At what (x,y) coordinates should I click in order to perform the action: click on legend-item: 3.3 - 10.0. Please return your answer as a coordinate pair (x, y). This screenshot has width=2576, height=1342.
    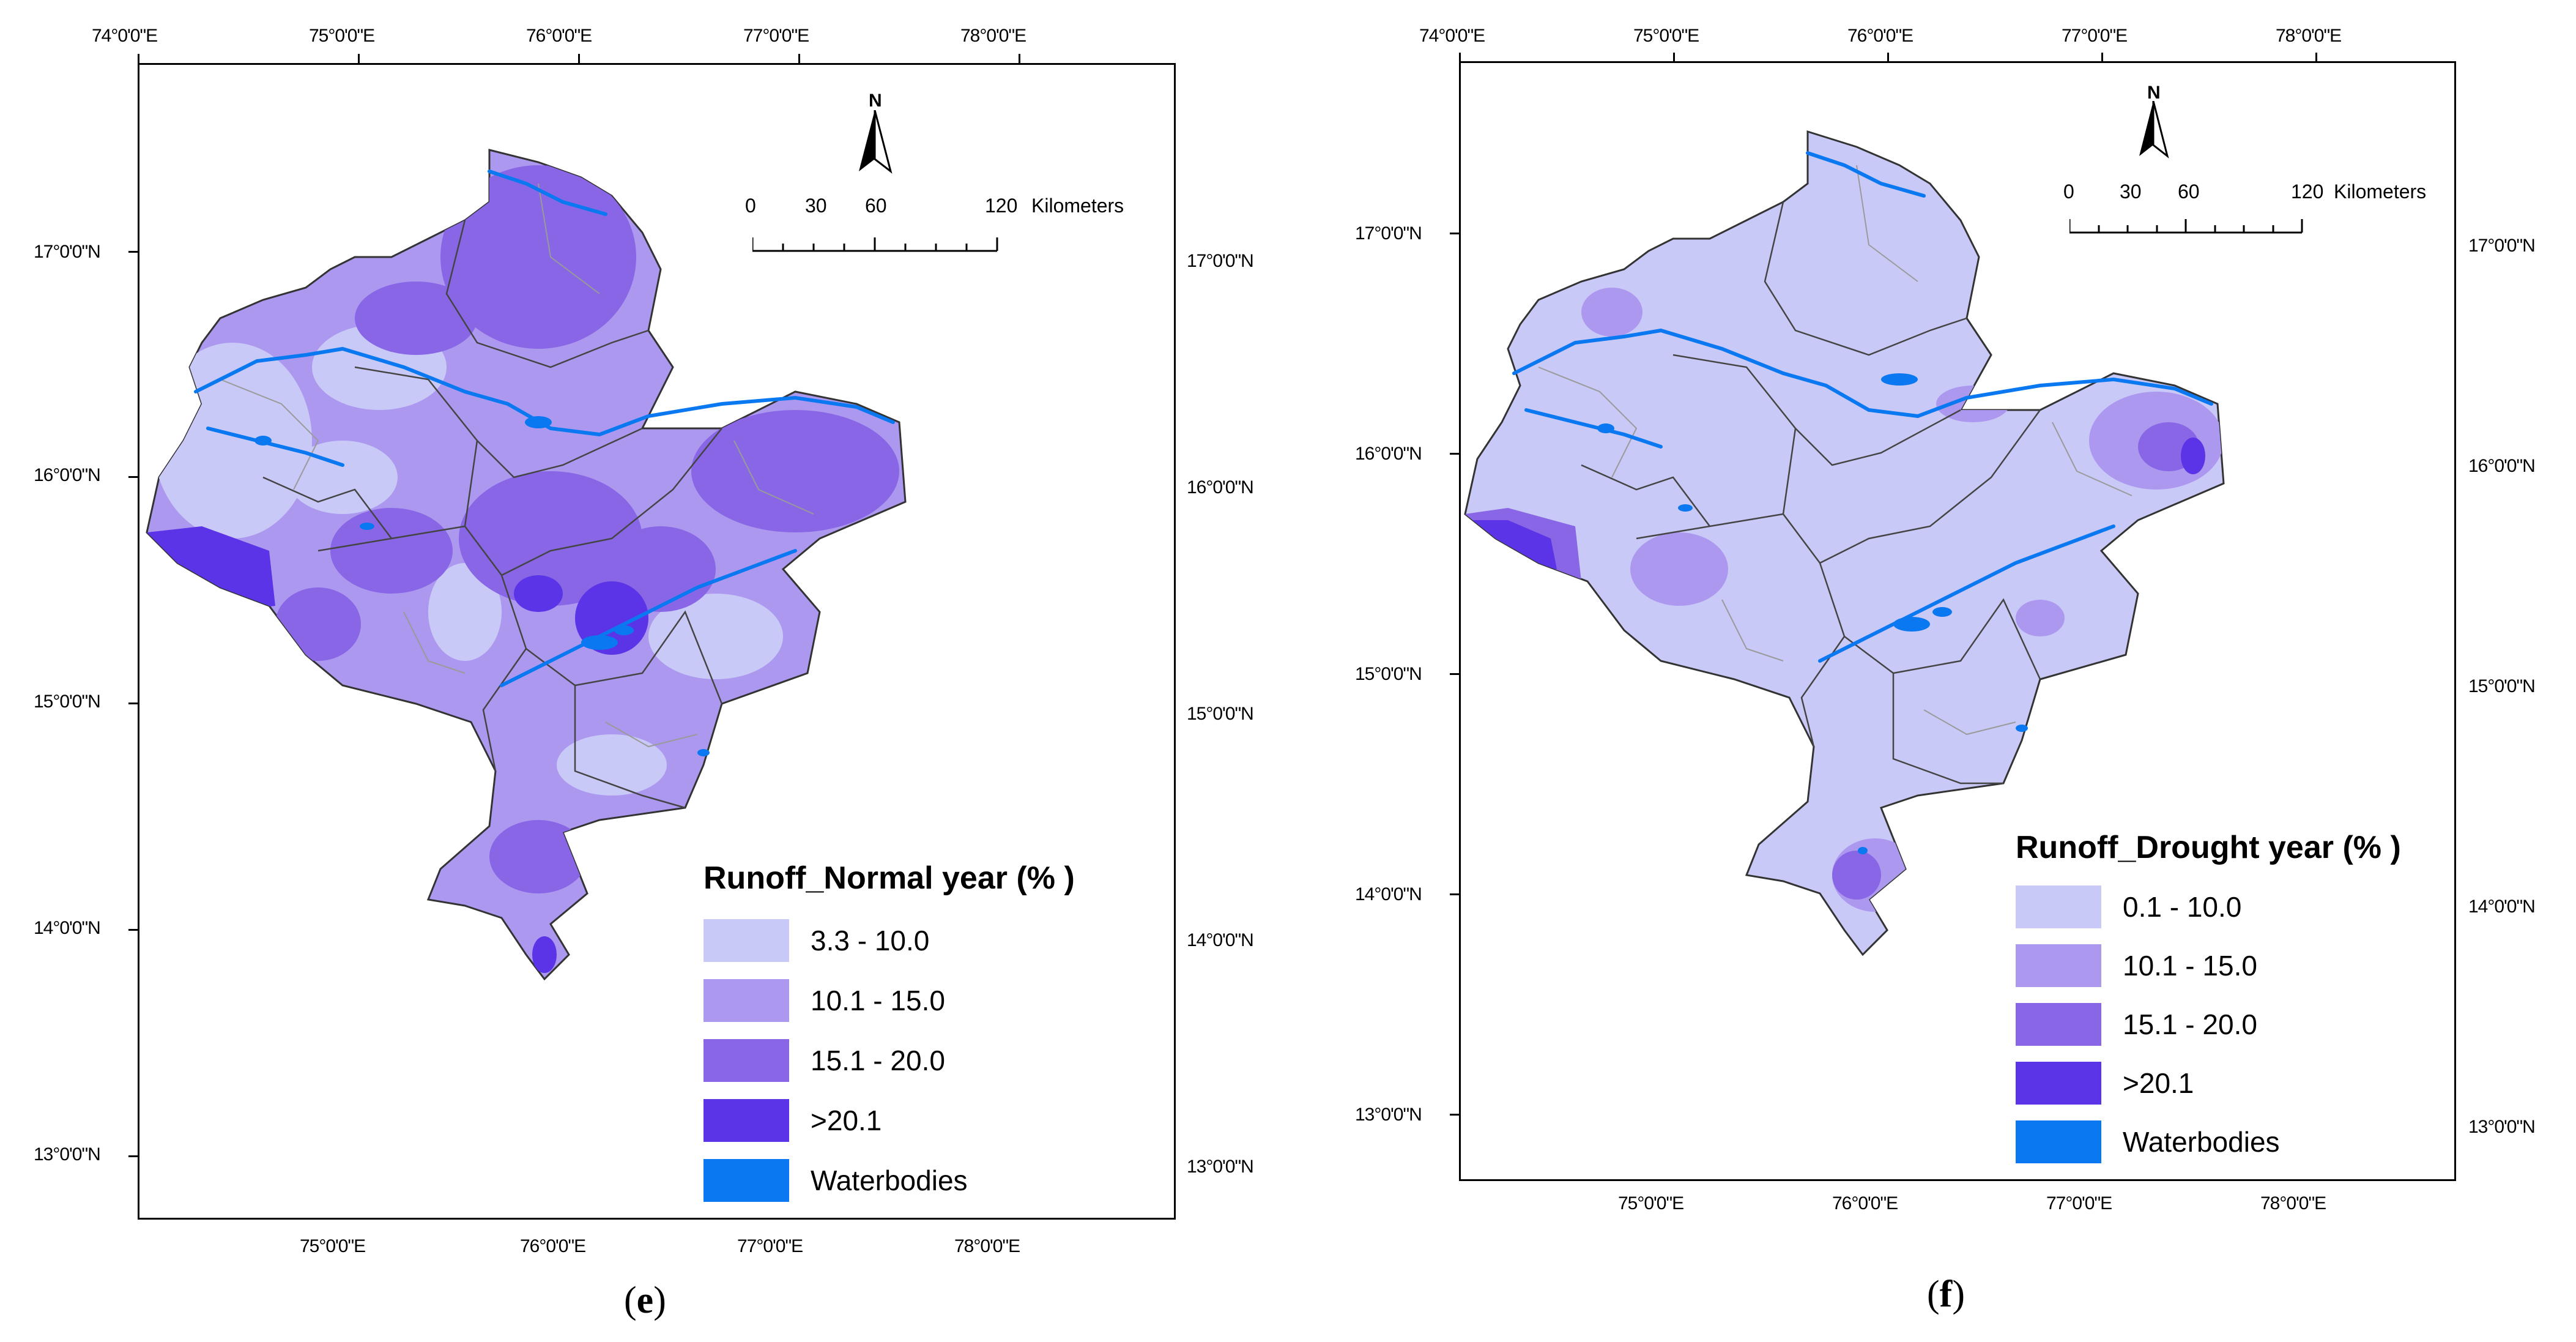
    Looking at the image, I should click on (917, 940).